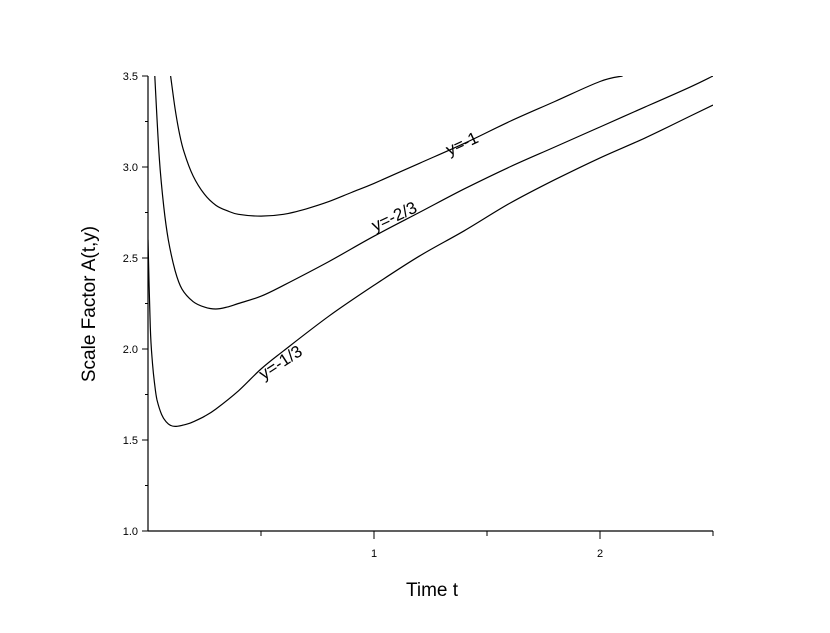 The width and height of the screenshot is (830, 633). I want to click on y-tick-label: 1.5, so click(130, 441).